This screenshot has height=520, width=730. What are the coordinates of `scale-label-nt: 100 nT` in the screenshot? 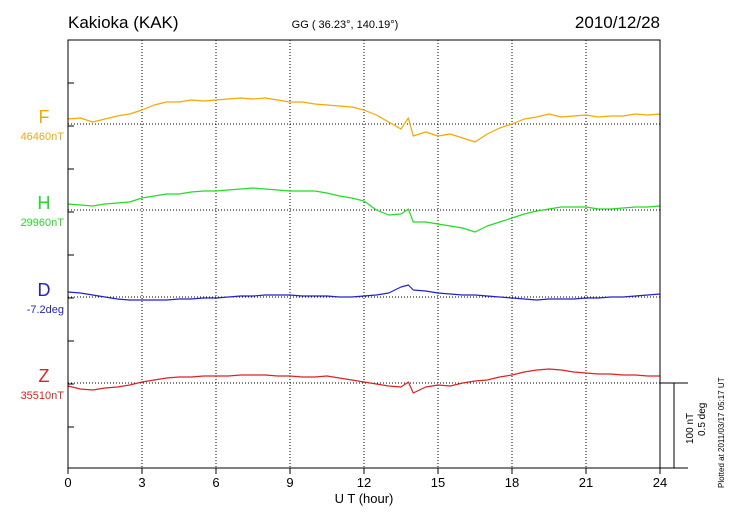 It's located at (690, 428).